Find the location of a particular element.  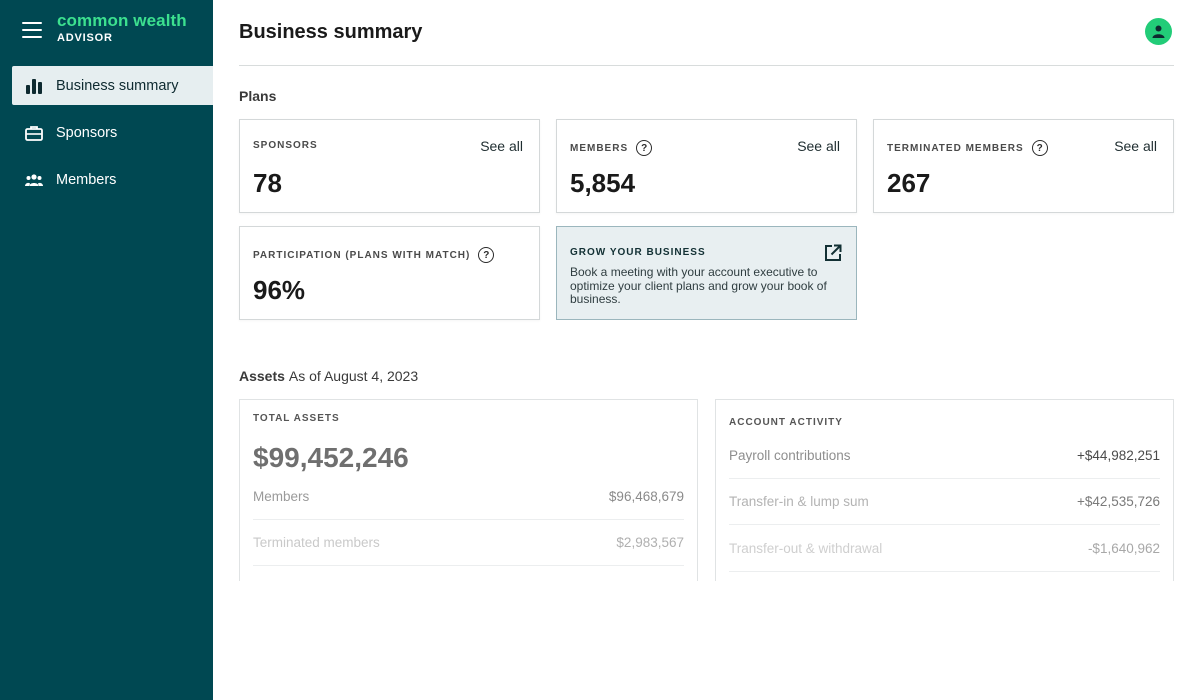

sidebar-nav: Business summary Sponsors Members is located at coordinates (112, 136).